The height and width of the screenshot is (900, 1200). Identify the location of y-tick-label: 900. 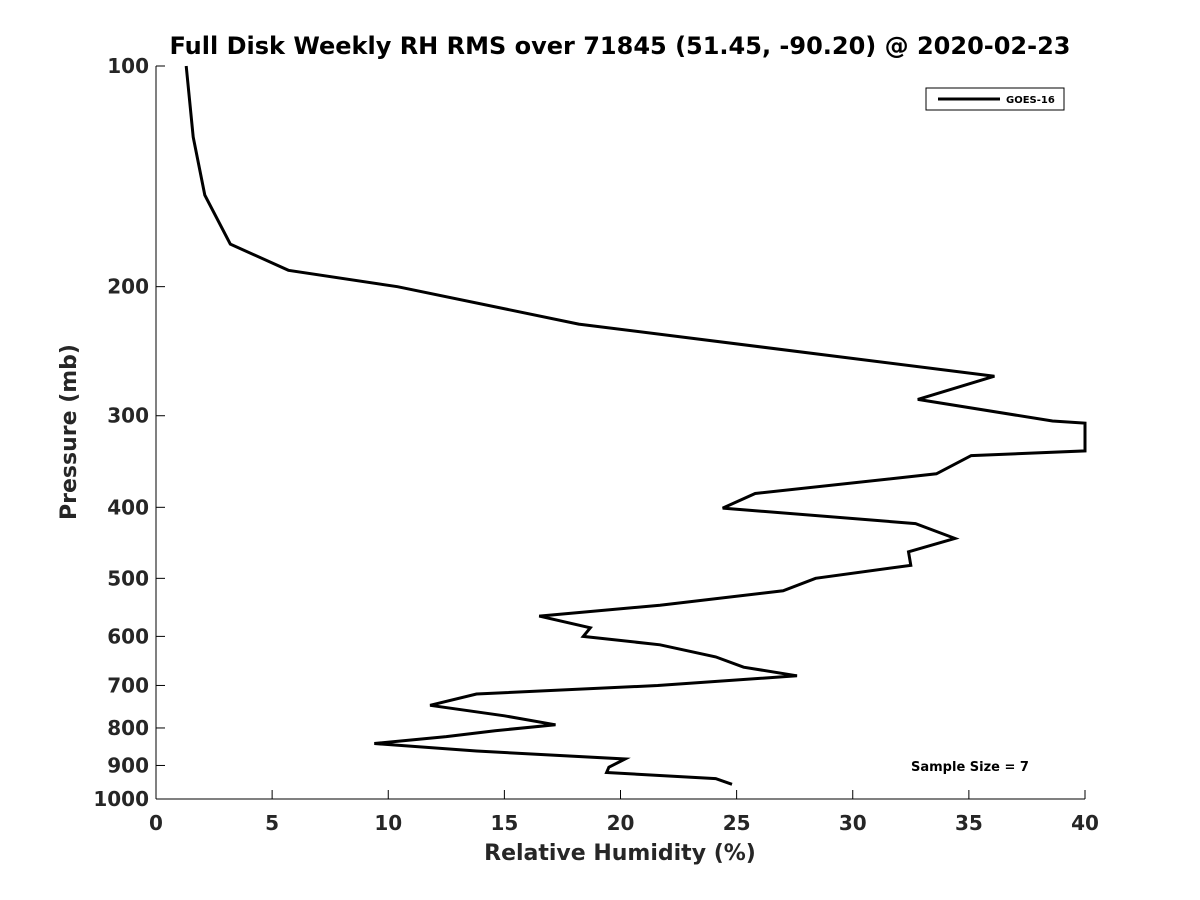
(128, 765).